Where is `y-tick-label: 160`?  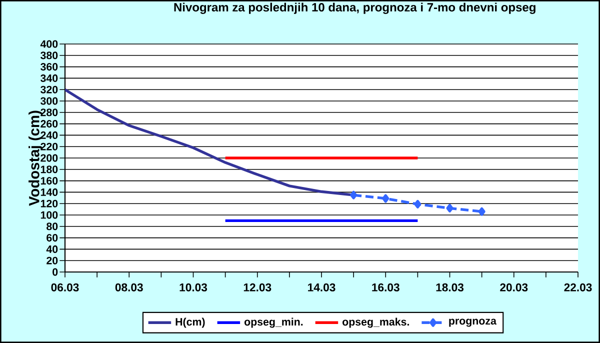 y-tick-label: 160 is located at coordinates (49, 181).